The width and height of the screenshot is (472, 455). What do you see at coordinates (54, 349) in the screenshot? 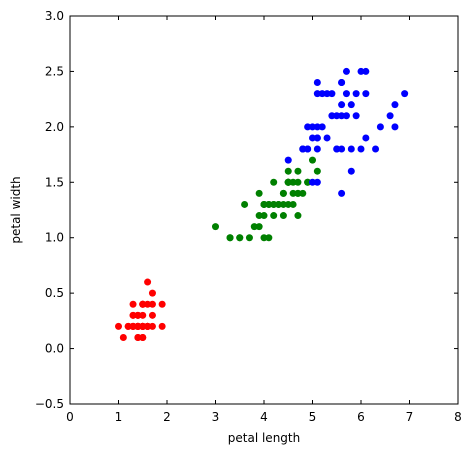
I see `y-tick-label: 0.0` at bounding box center [54, 349].